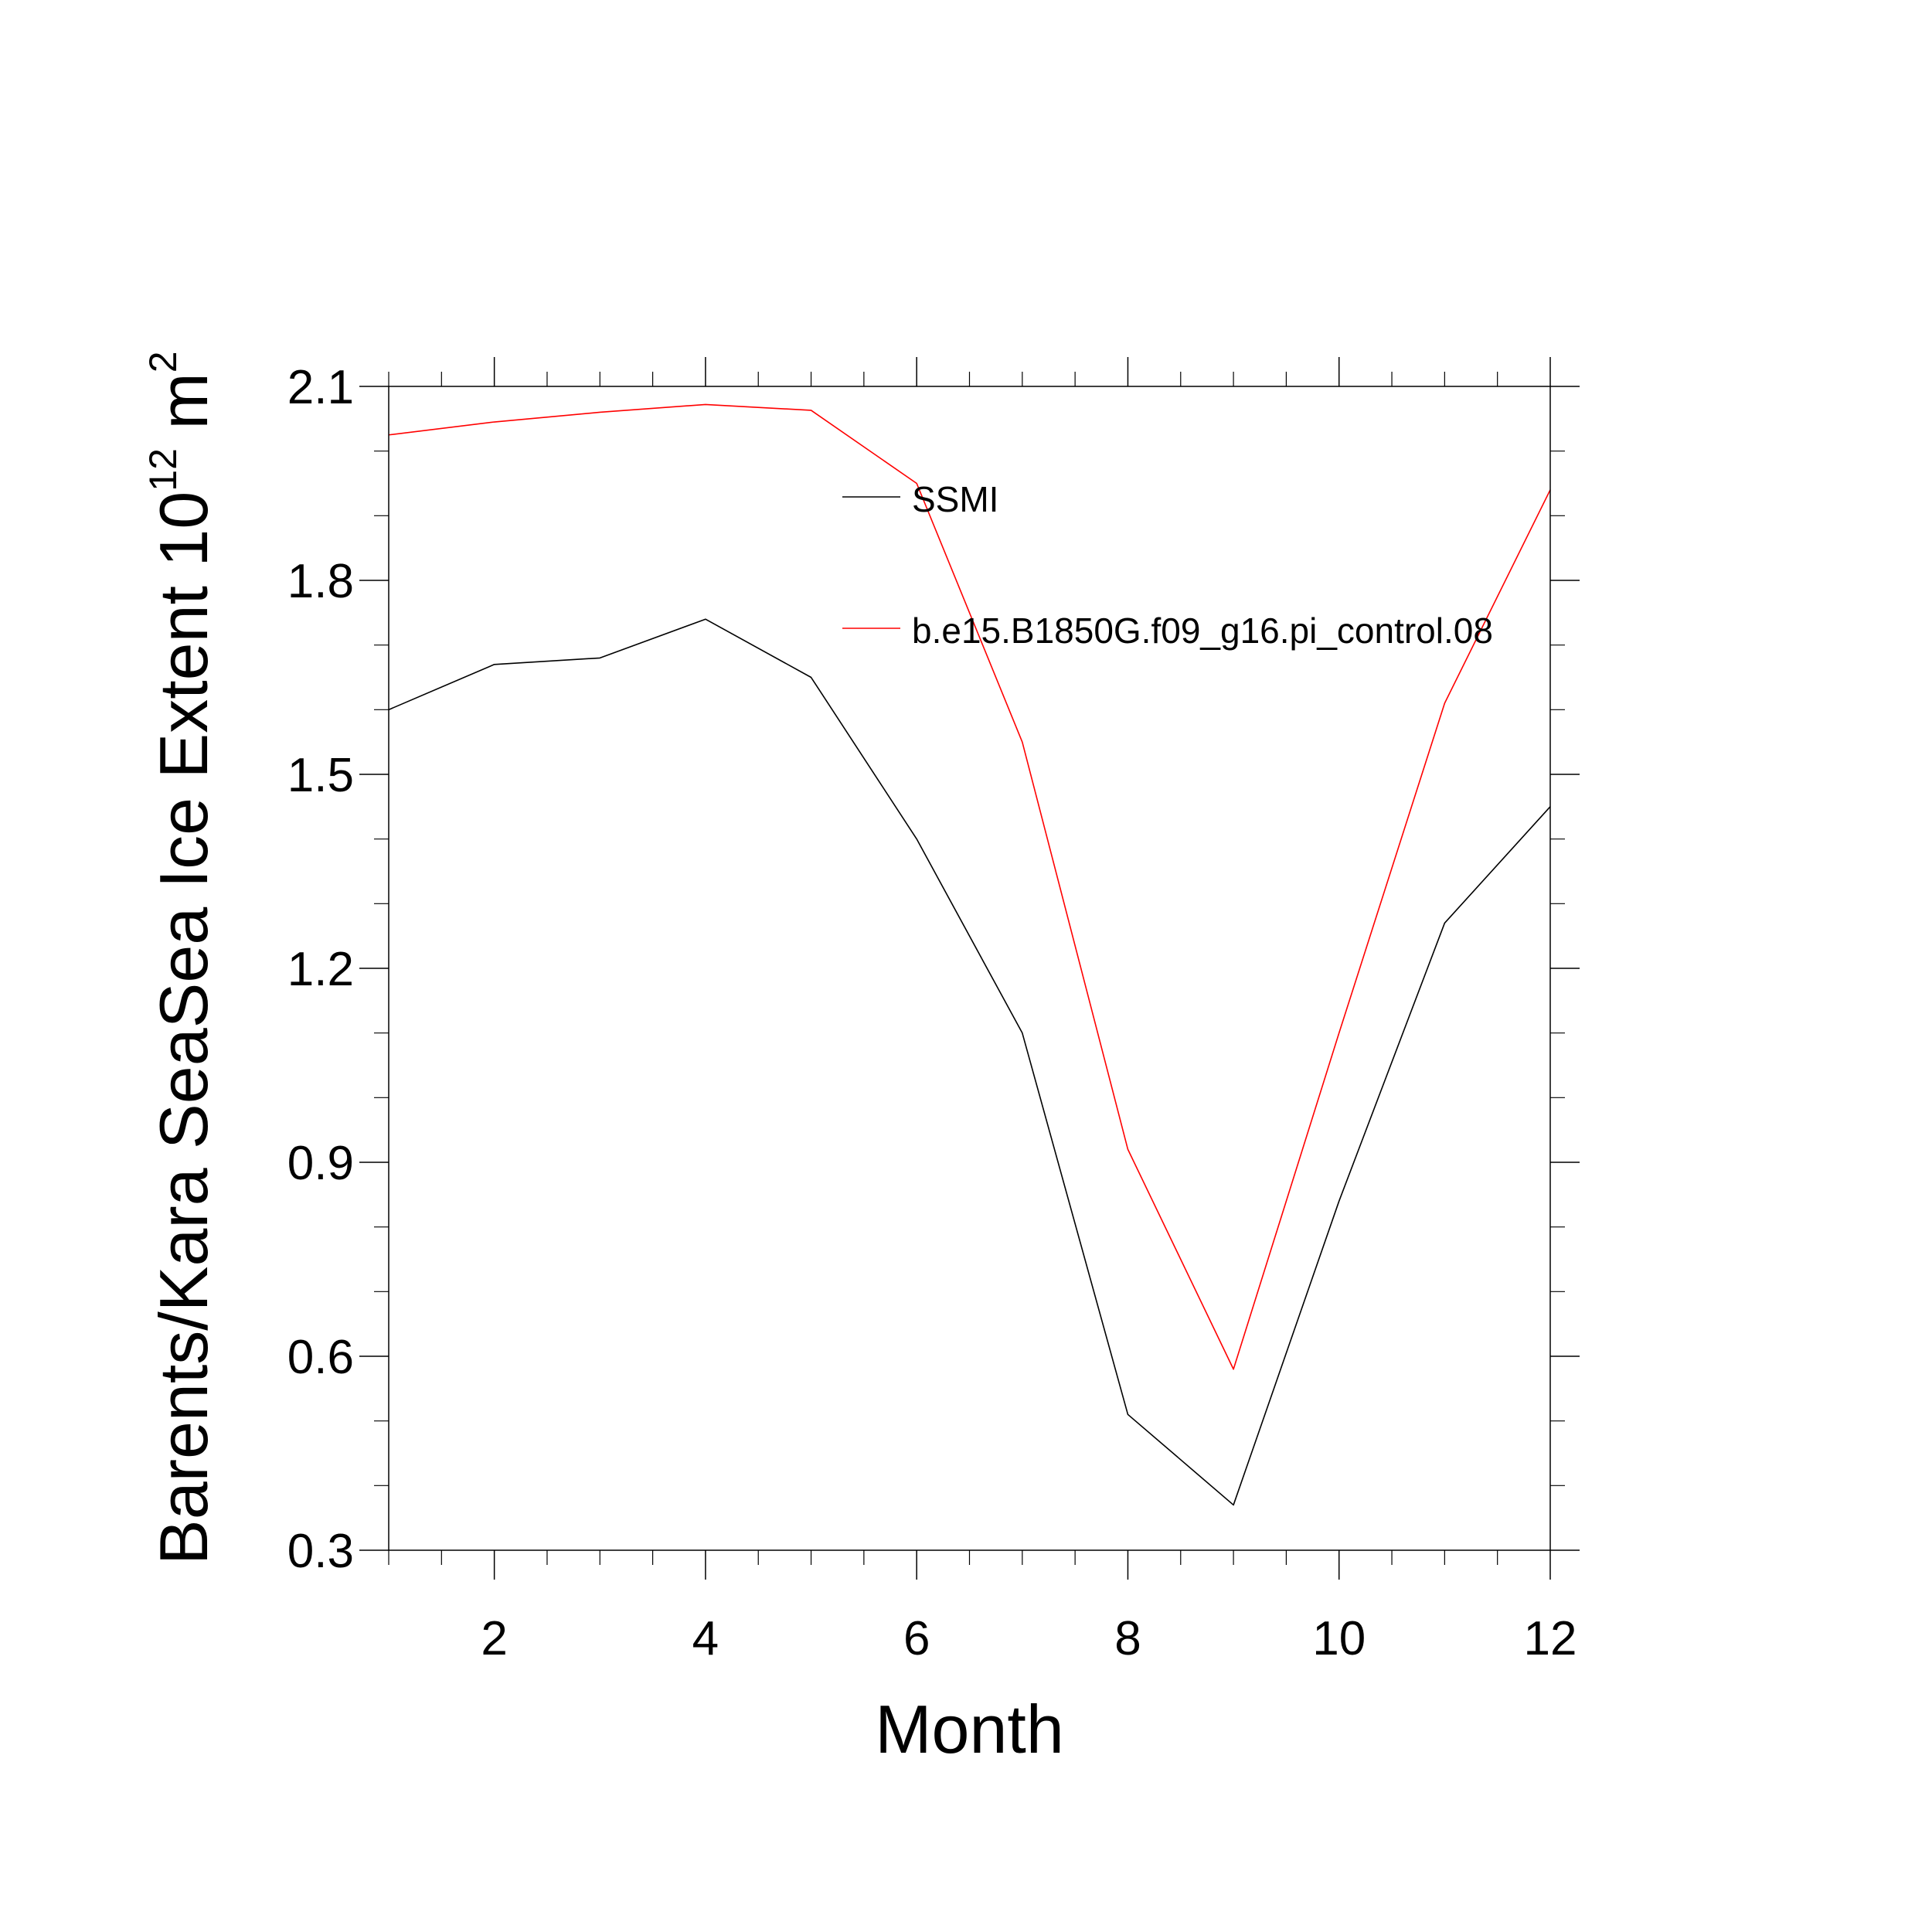 This screenshot has height=1932, width=1932. Describe the element at coordinates (321, 776) in the screenshot. I see `y-tick-label: 1.5` at that location.